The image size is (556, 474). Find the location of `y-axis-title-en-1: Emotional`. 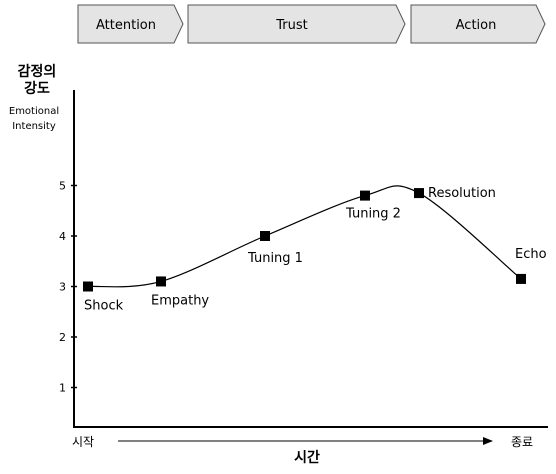

y-axis-title-en-1: Emotional is located at coordinates (34, 111).